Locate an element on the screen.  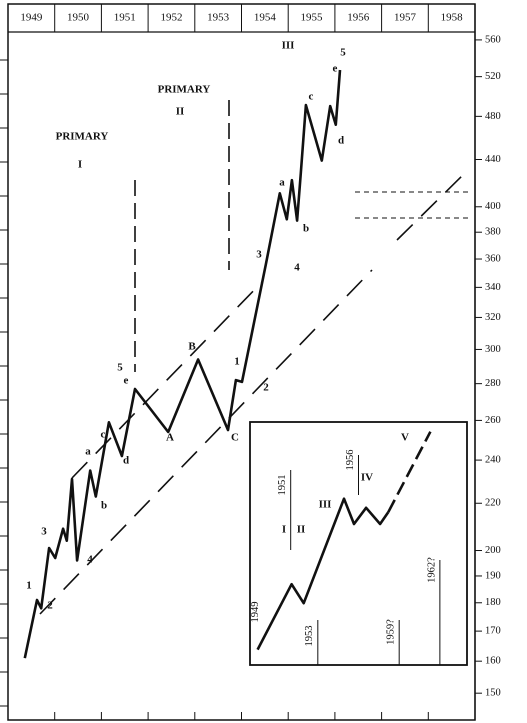
column-label: 1953 is located at coordinates (218, 18).